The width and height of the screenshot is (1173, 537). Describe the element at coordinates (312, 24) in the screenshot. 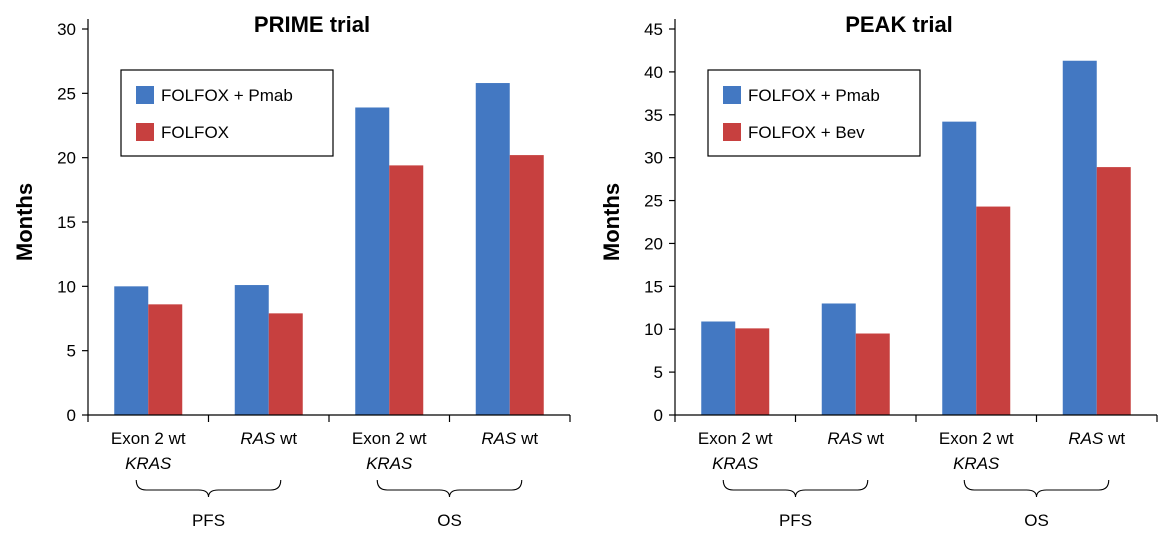

I see `chart-title: PRIME trial` at that location.